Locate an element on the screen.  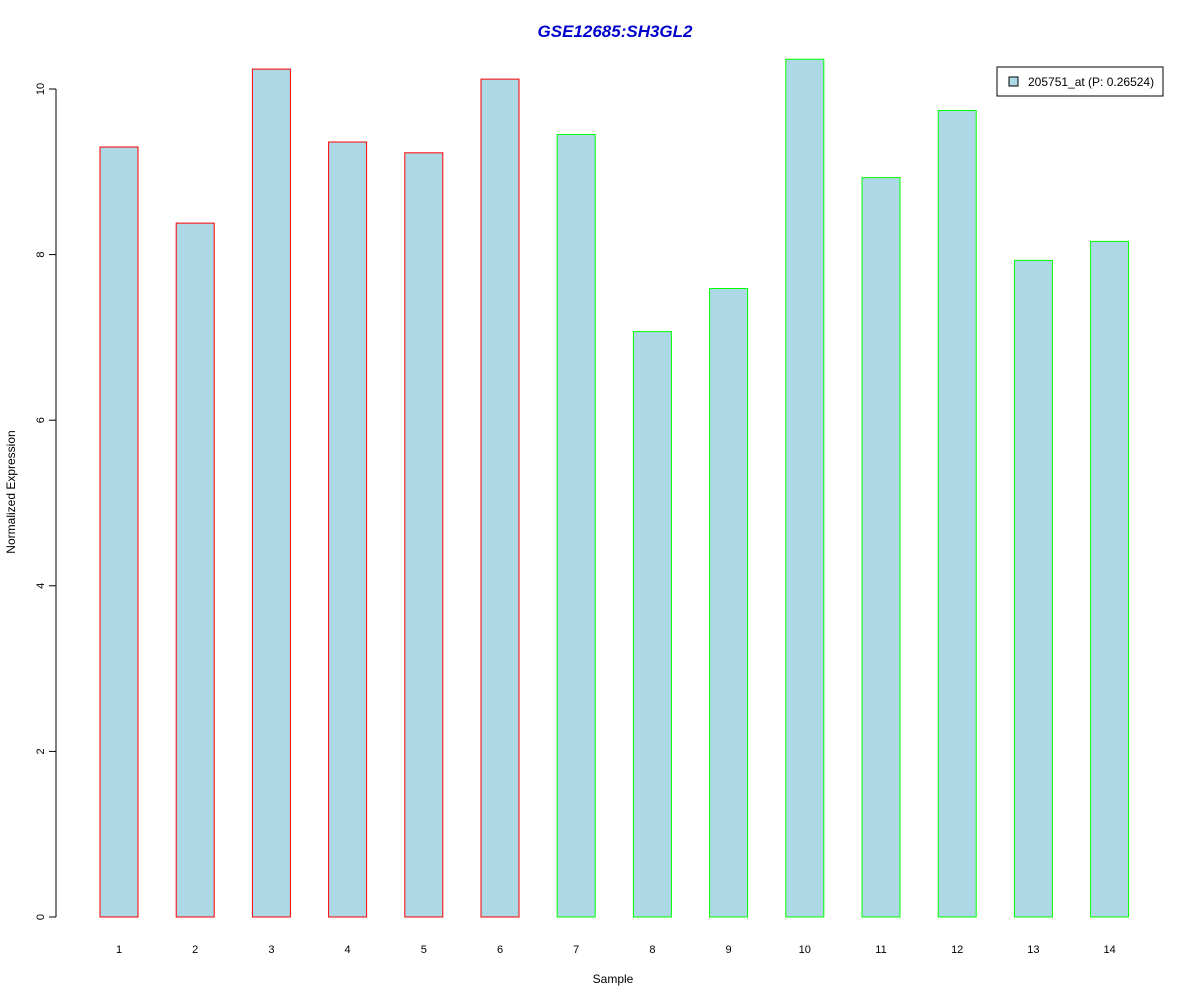
y-tick-label: 8 is located at coordinates (41, 255).